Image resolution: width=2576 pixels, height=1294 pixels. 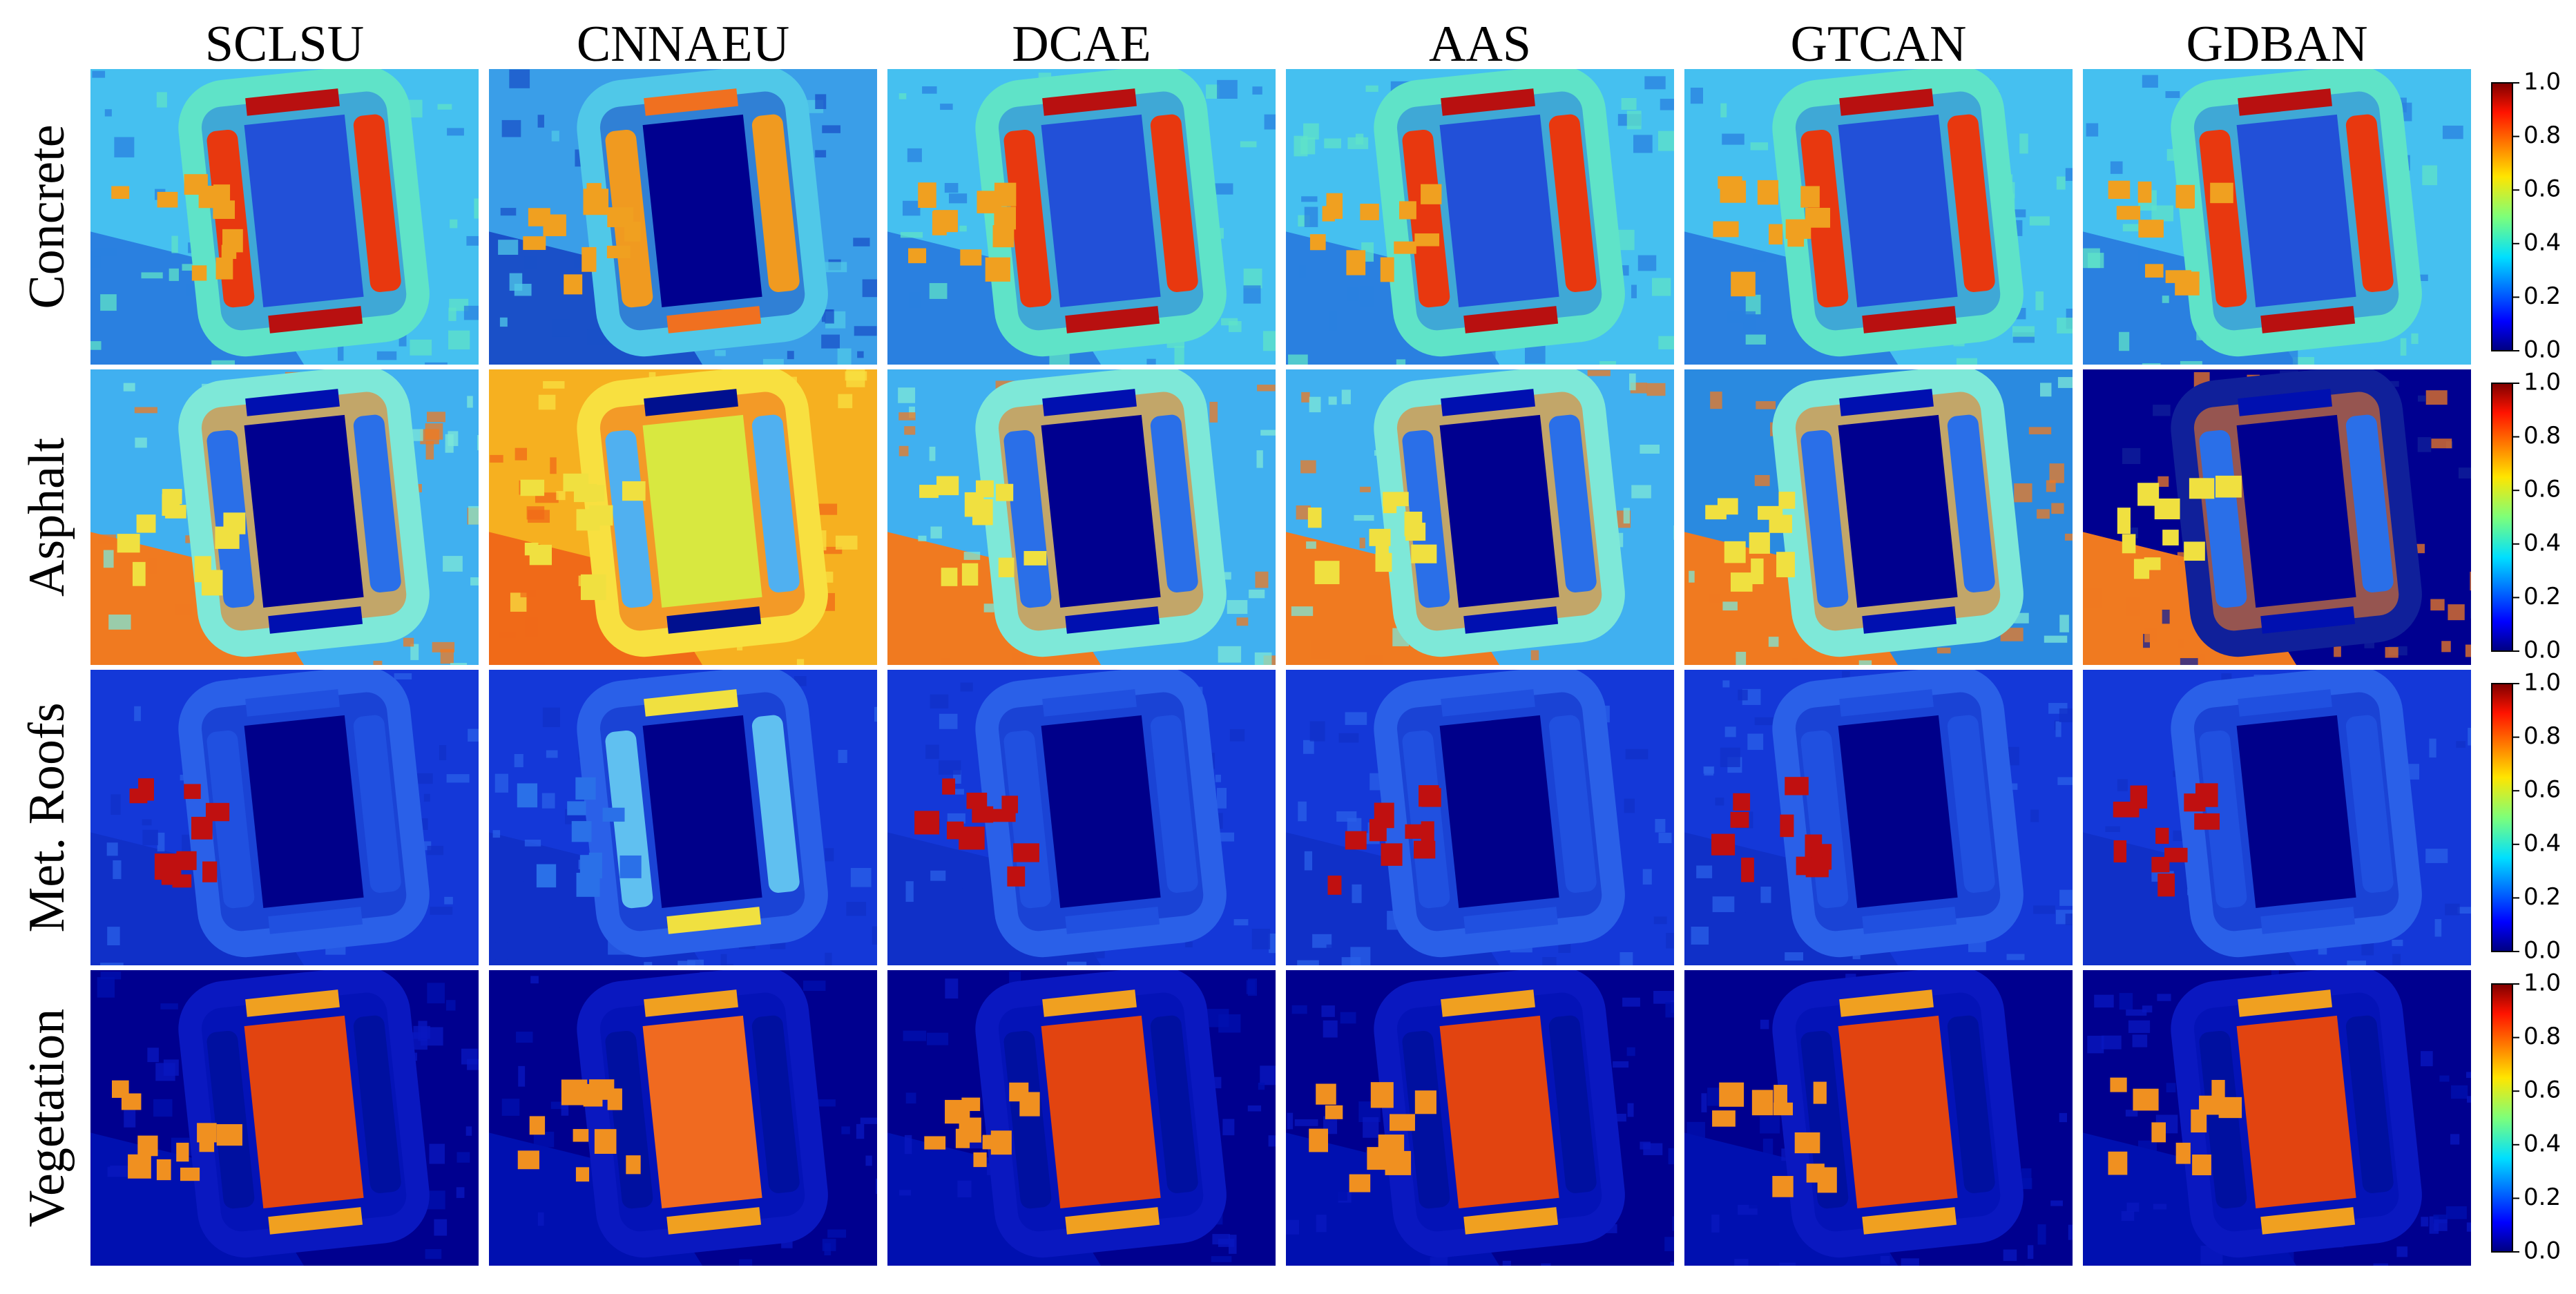 What do you see at coordinates (284, 44) in the screenshot?
I see `column-title: SCLSU` at bounding box center [284, 44].